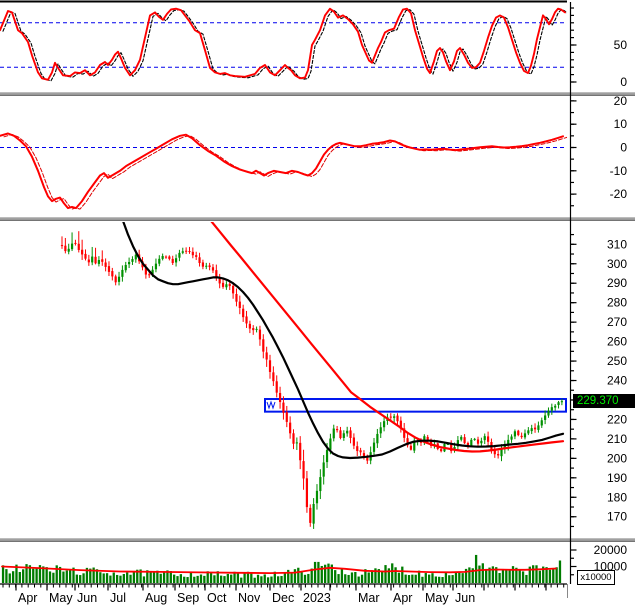  What do you see at coordinates (283, 44) in the screenshot?
I see `stochastic-plot` at bounding box center [283, 44].